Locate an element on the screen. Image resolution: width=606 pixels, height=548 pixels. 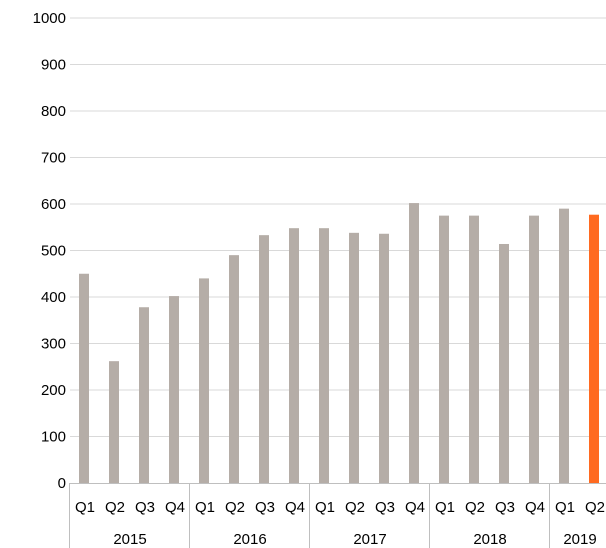
y-tick-label: 600 is located at coordinates (53, 204).